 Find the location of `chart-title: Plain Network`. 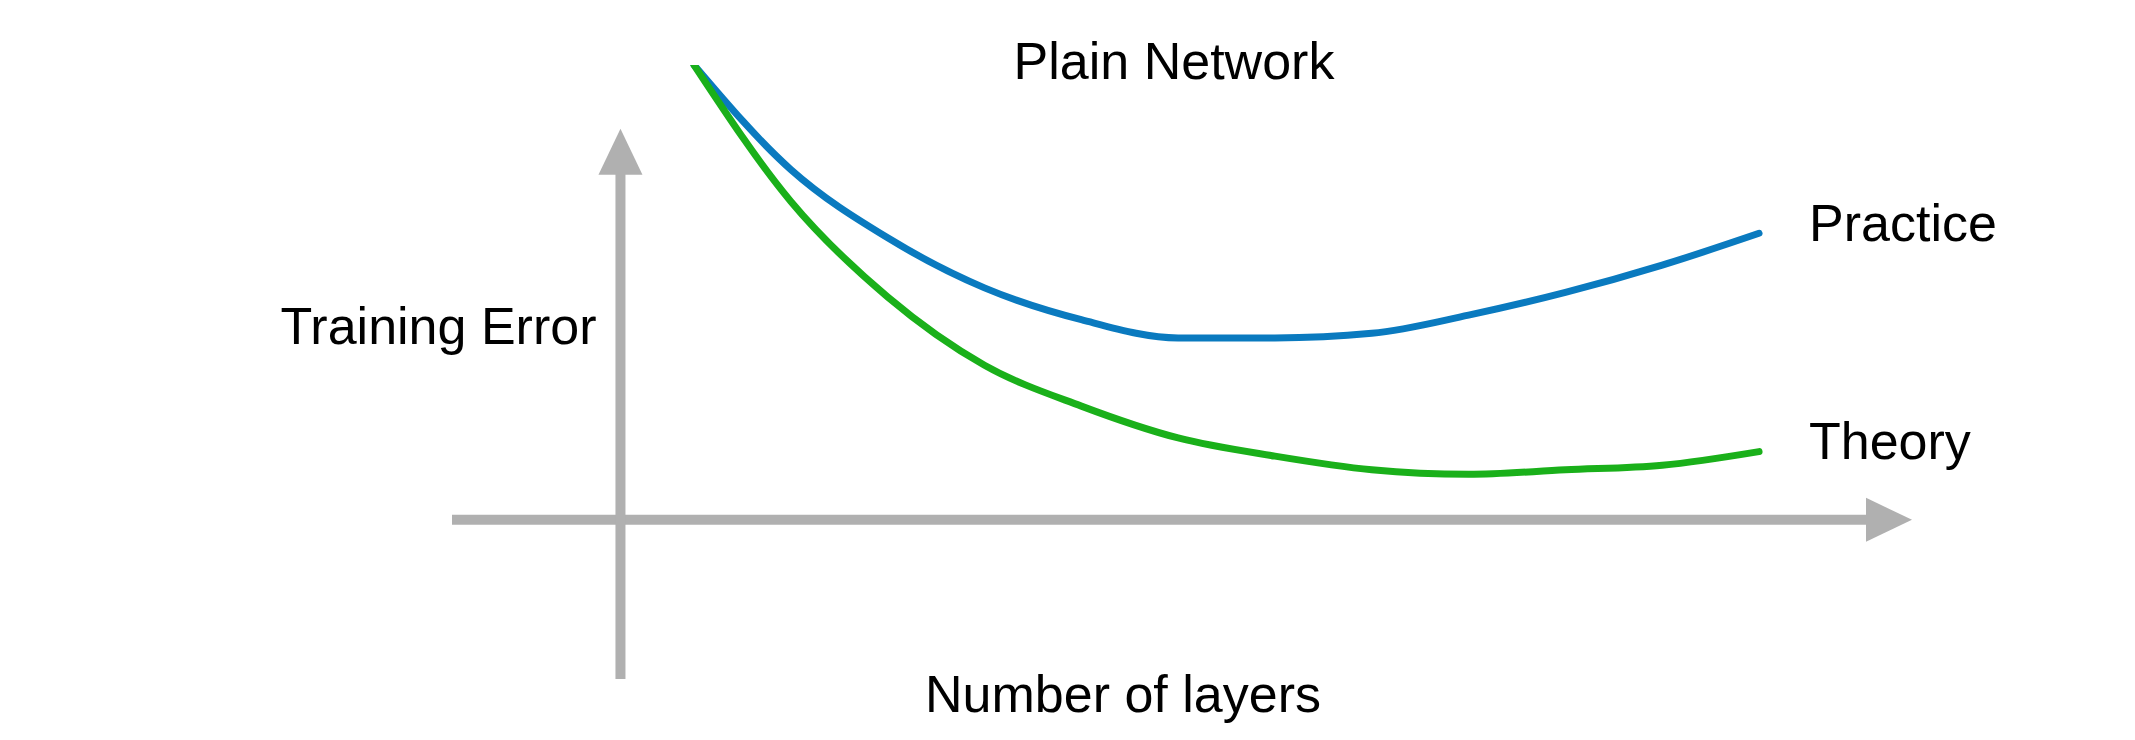

chart-title: Plain Network is located at coordinates (1174, 60).